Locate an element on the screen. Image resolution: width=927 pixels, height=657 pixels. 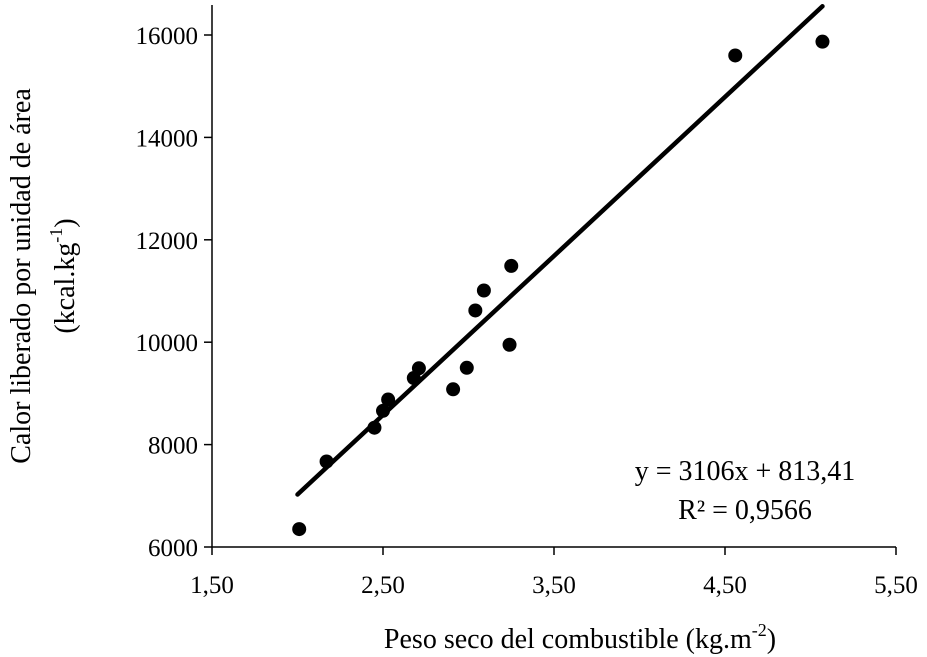
y-tick-label: 6000 is located at coordinates (173, 548).